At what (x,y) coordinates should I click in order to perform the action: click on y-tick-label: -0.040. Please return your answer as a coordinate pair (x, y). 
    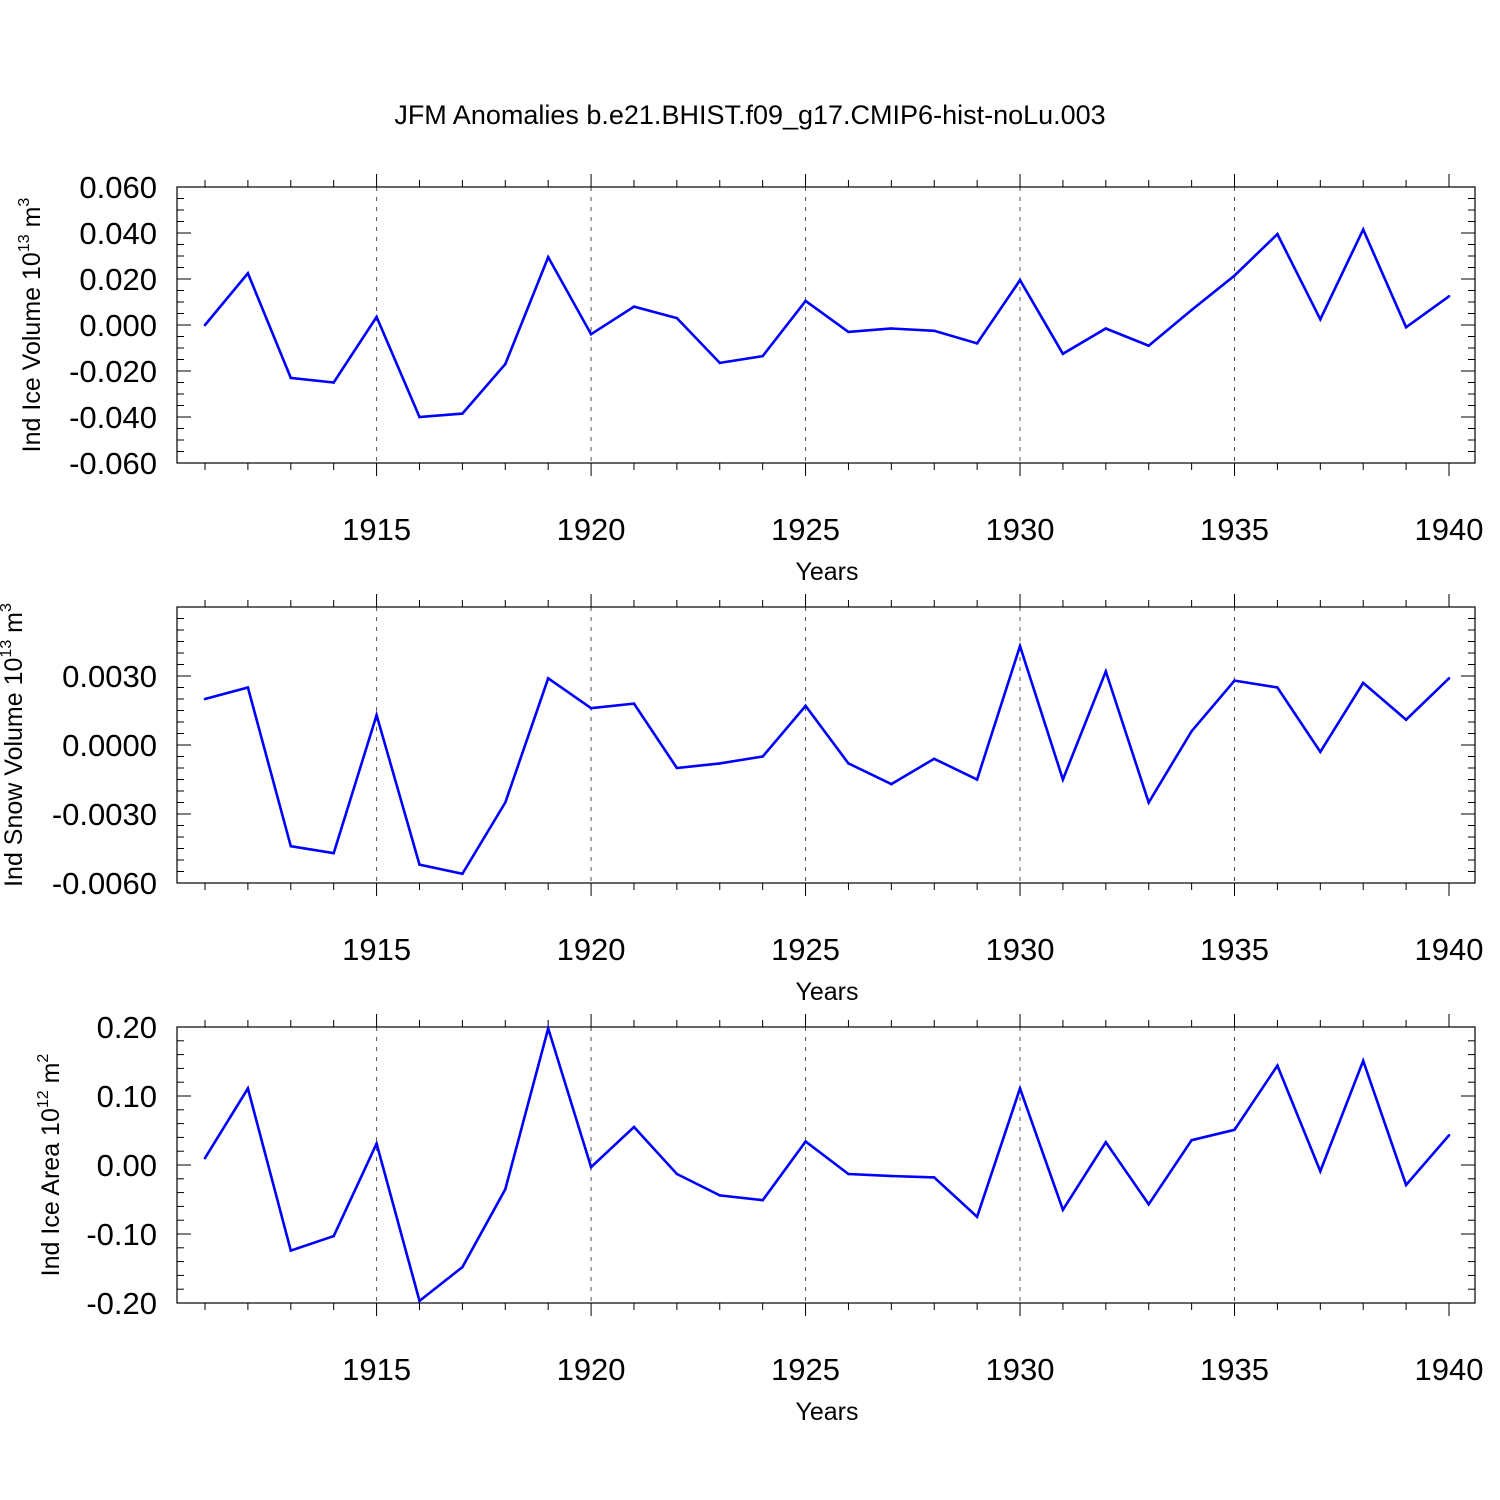
    Looking at the image, I should click on (113, 417).